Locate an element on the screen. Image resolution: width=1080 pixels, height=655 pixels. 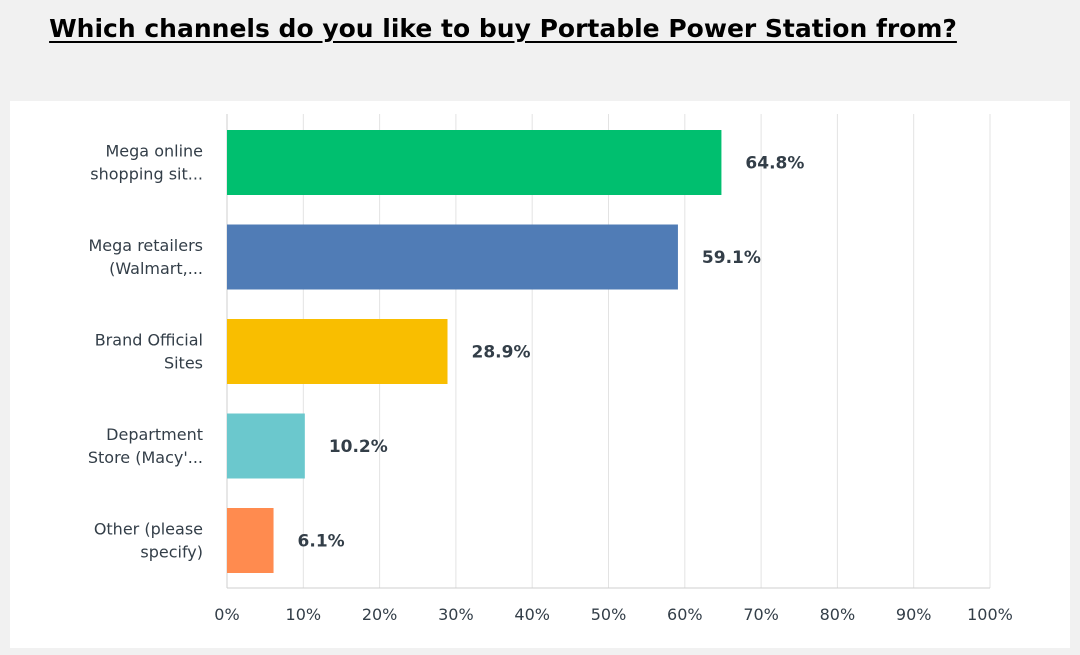
x-tick-labels: 0% 10% 20% 30% 40% 50% 60% 70% 80% 90% 100% is located at coordinates (613, 614).